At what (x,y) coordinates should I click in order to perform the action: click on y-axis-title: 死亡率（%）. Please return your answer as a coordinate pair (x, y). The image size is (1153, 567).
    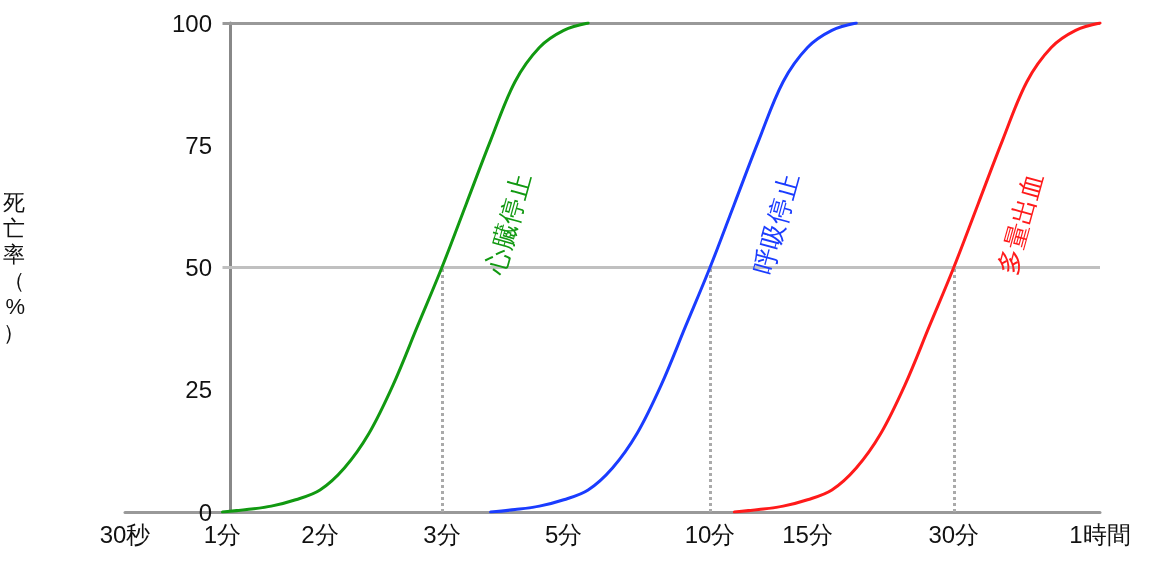
    Looking at the image, I should click on (14, 267).